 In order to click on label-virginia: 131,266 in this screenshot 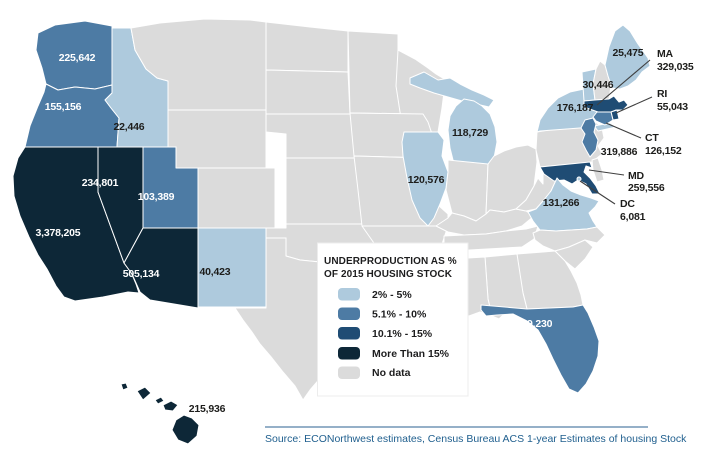, I will do `click(561, 203)`.